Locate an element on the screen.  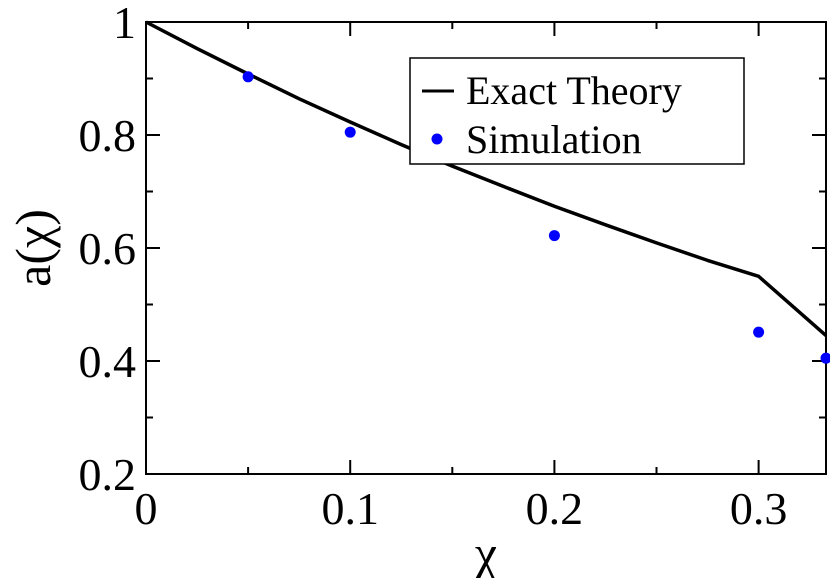
y-tick-label: 0.6 is located at coordinates (108, 248).